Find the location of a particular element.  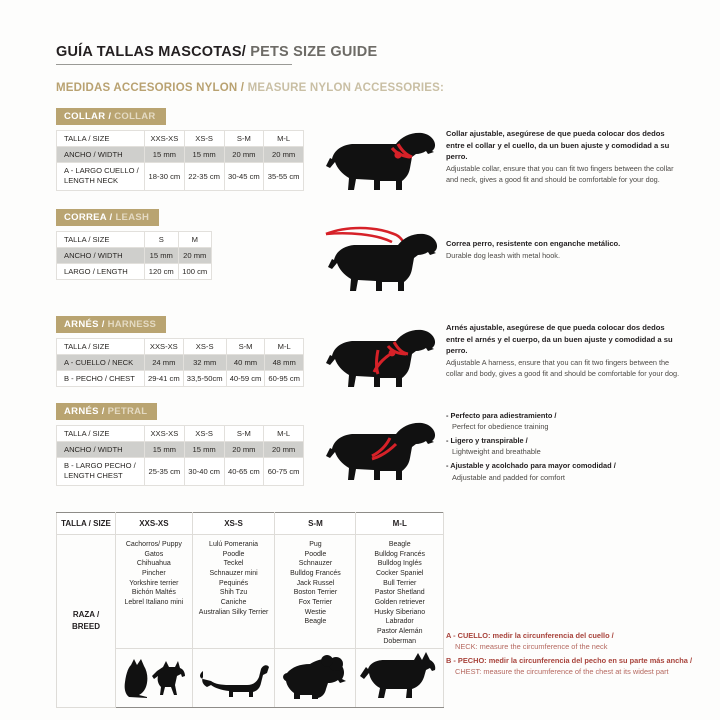

breed-name: Bulldog Inglés is located at coordinates (399, 564).